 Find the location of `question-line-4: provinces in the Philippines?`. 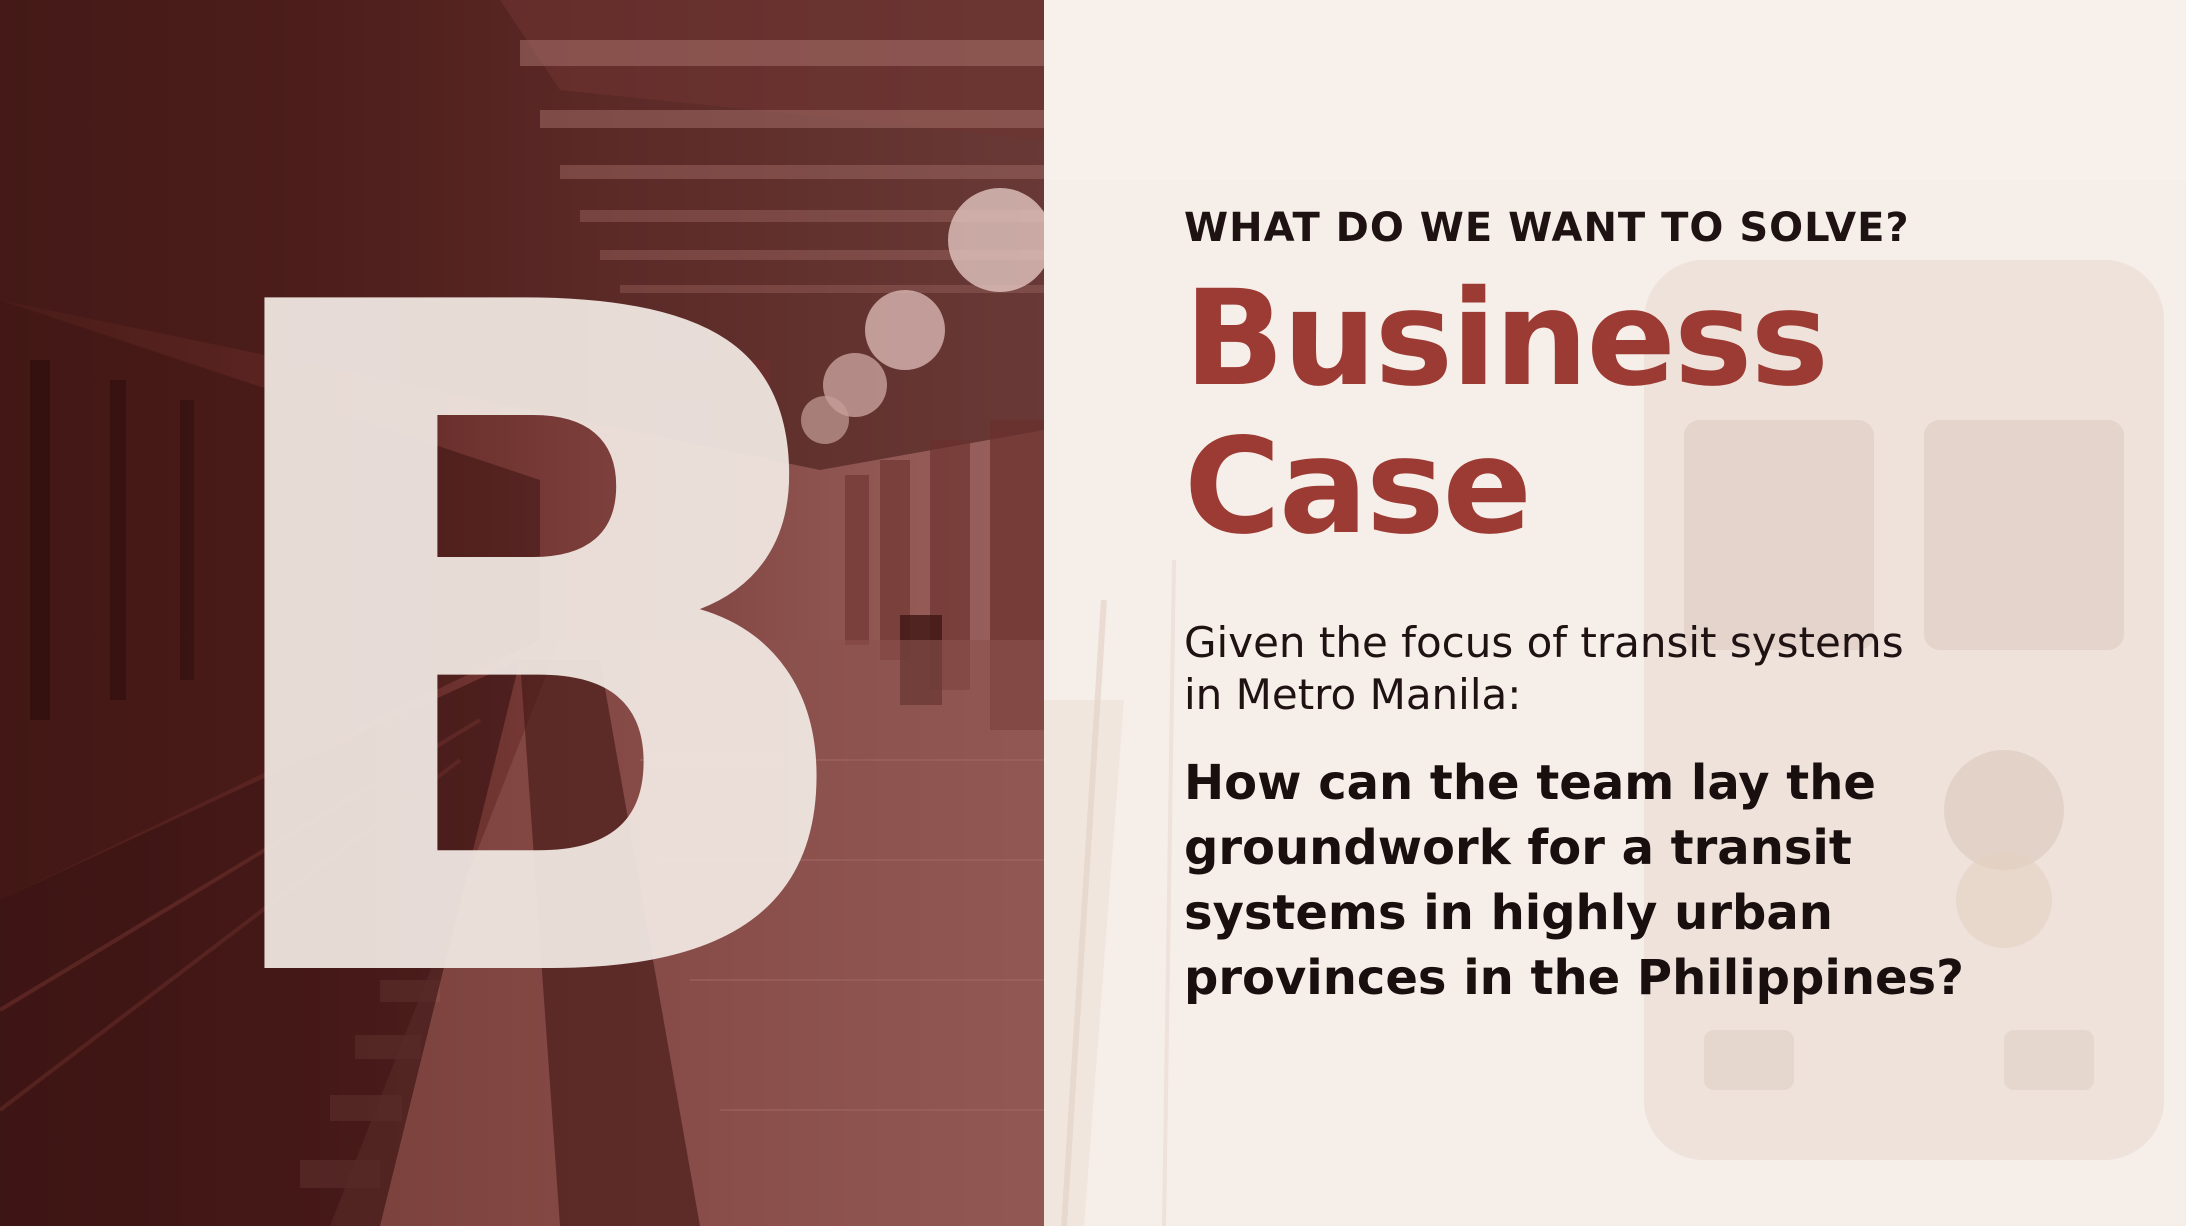

question-line-4: provinces in the Philippines? is located at coordinates (1574, 978).